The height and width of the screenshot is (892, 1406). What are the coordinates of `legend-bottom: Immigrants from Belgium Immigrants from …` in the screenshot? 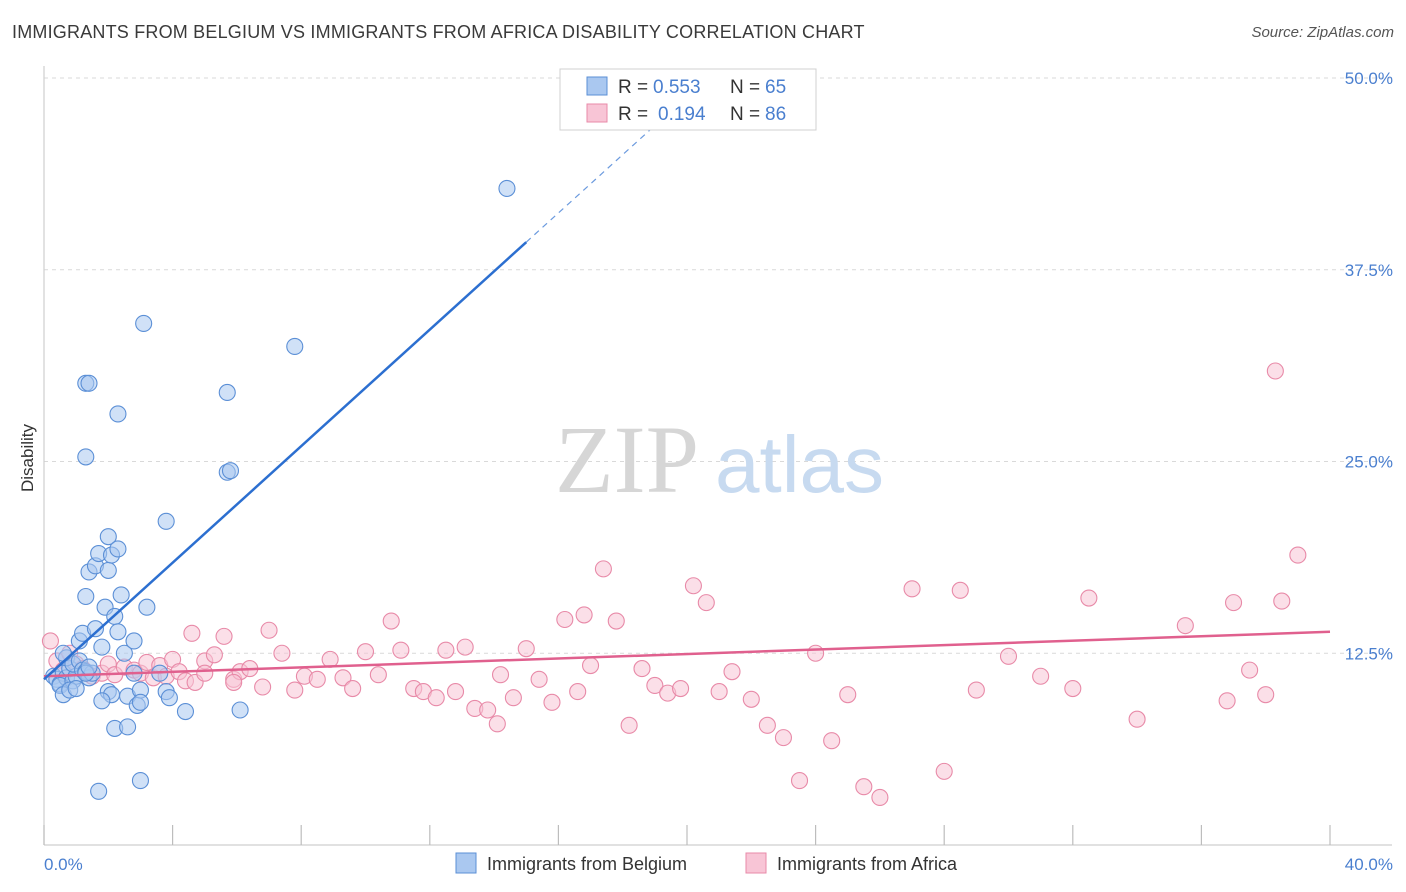 It's located at (706, 863).